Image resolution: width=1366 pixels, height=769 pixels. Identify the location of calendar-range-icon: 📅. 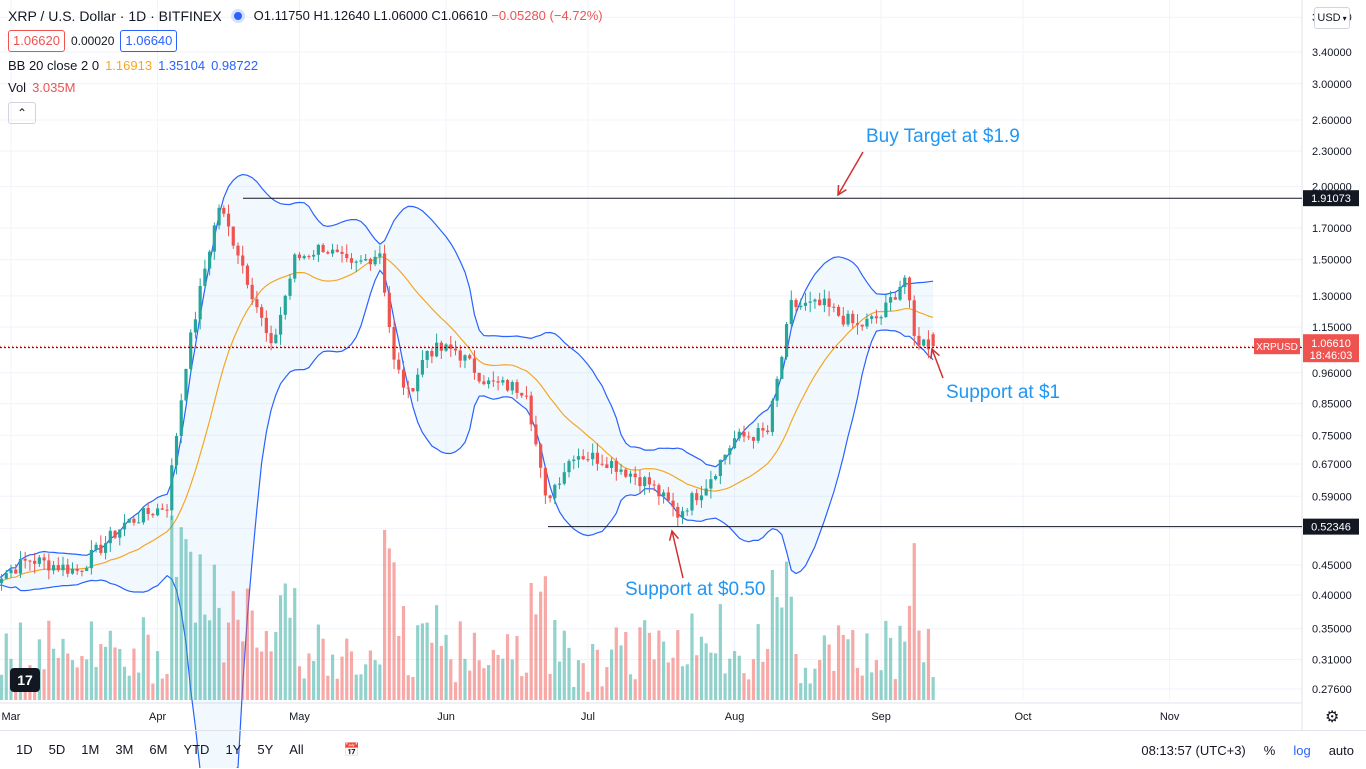
(351, 749).